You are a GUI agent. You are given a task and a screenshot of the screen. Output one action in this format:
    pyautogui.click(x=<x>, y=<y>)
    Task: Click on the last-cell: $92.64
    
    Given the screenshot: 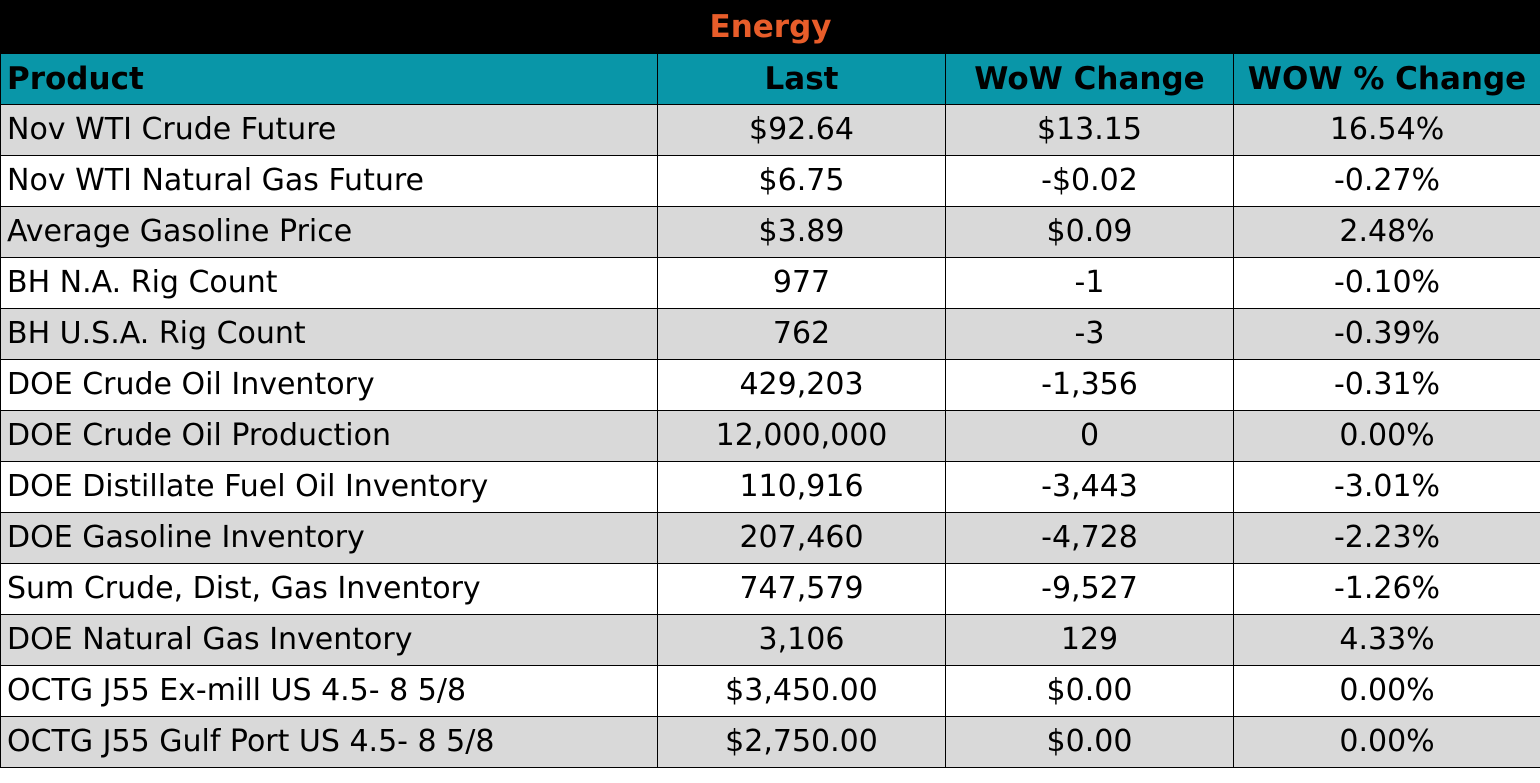 What is the action you would take?
    pyautogui.click(x=801, y=130)
    